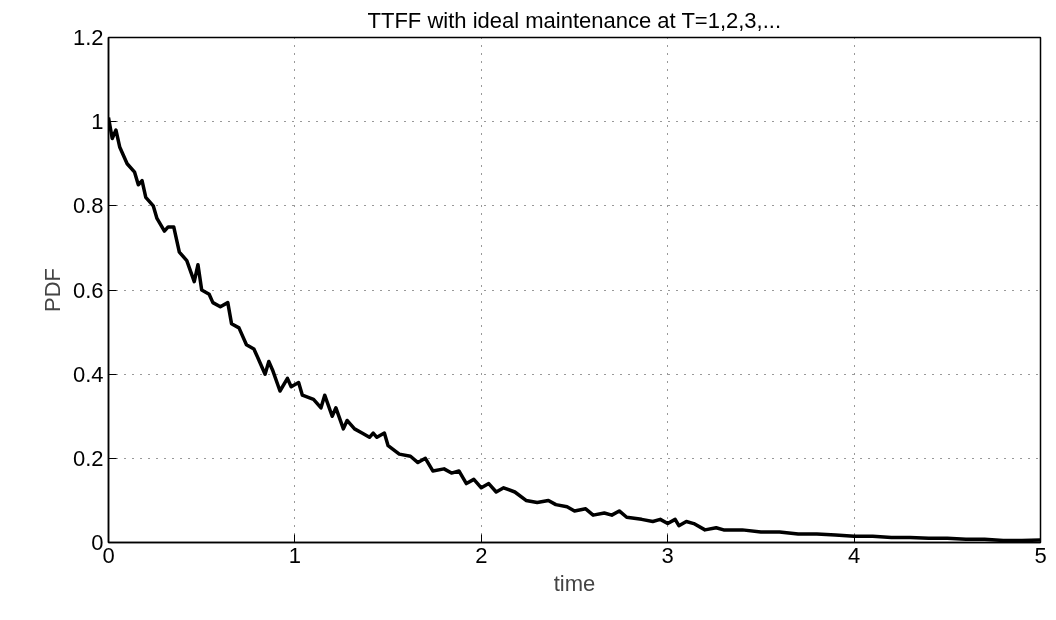 This screenshot has height=620, width=1056. Describe the element at coordinates (88, 458) in the screenshot. I see `y-tick-label: 0.2` at that location.